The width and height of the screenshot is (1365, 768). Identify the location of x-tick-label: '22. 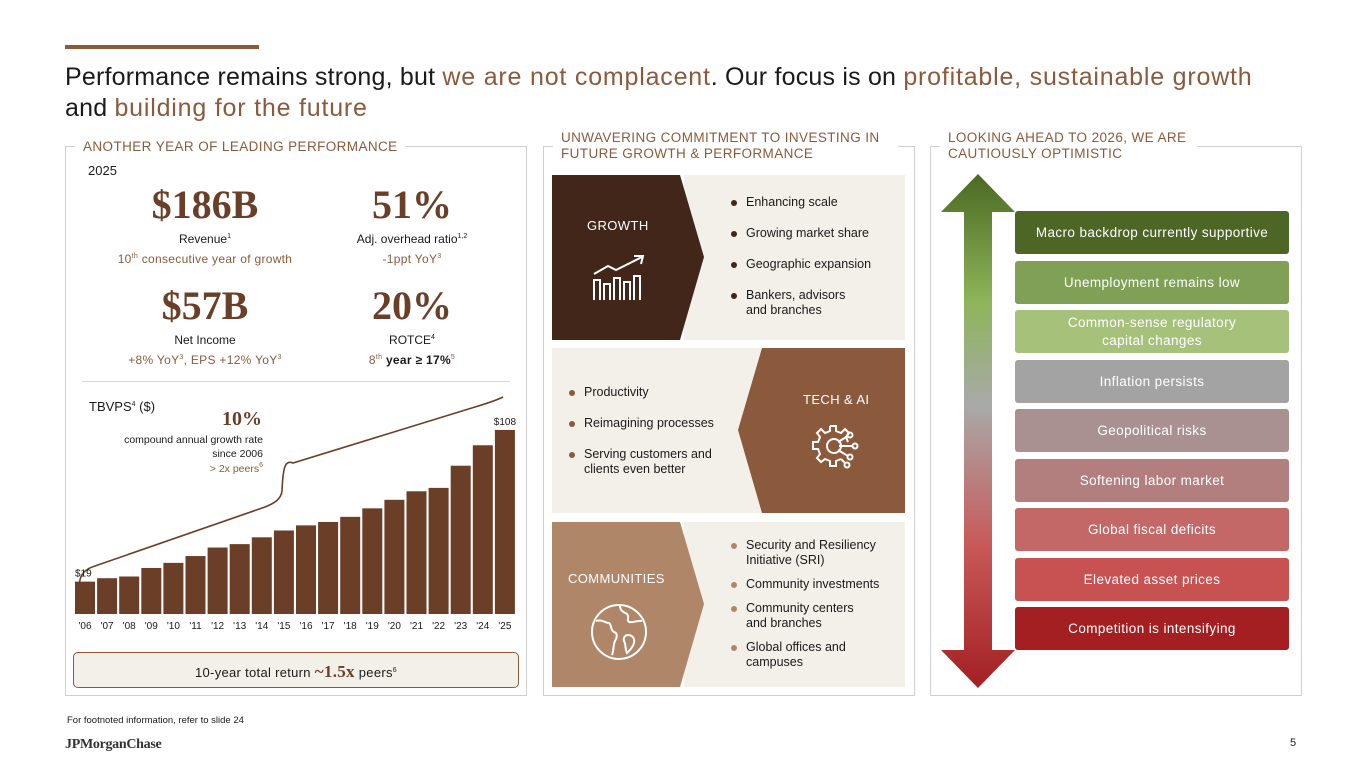
(438, 626).